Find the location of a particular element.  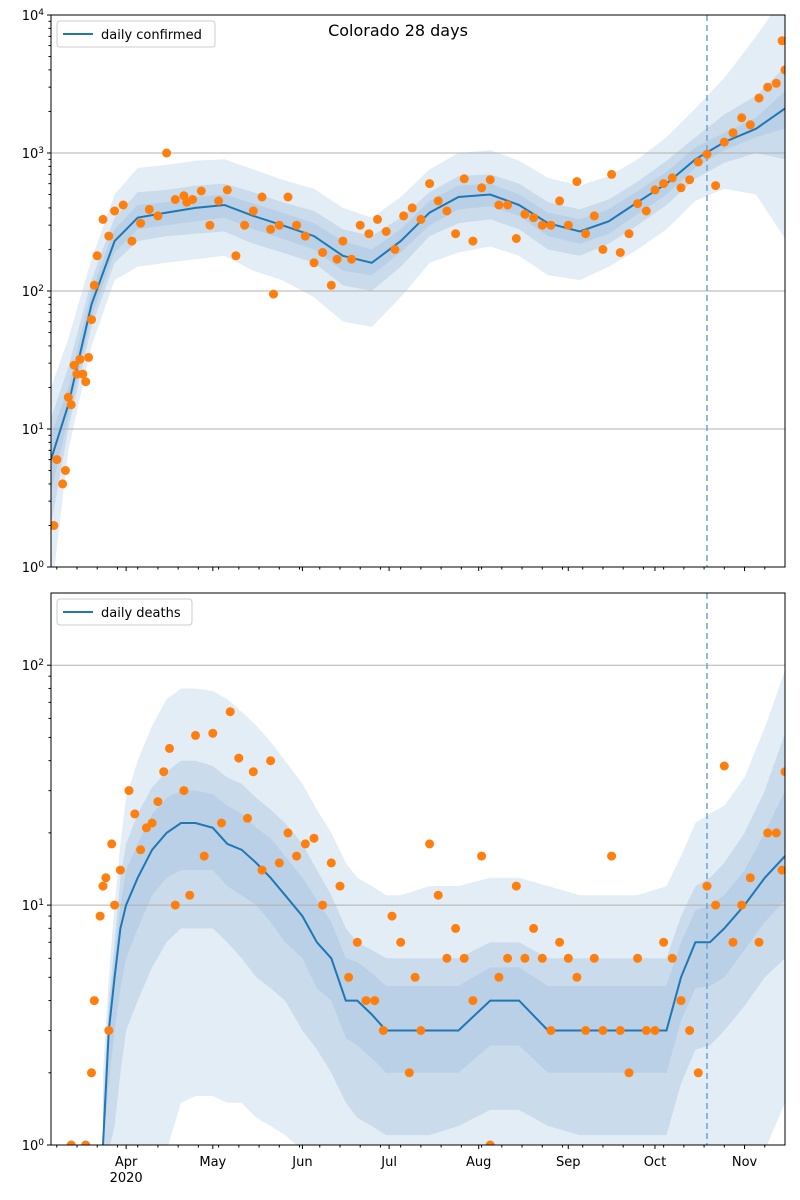

x-tick-sublabel: 2020 is located at coordinates (126, 1178).